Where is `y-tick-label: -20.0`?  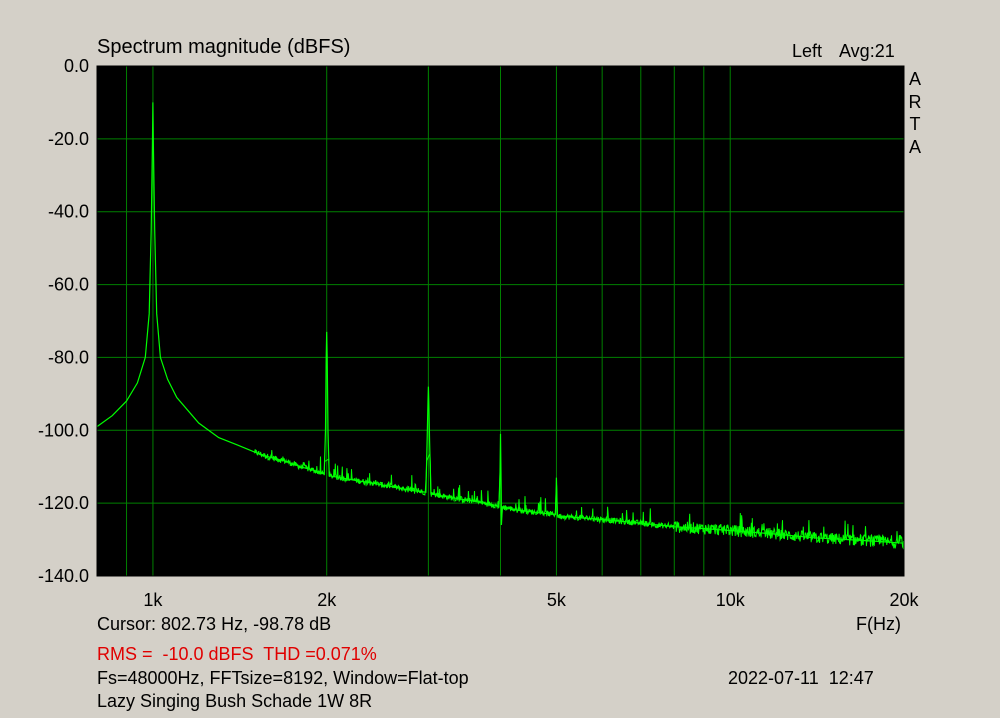 y-tick-label: -20.0 is located at coordinates (68, 139).